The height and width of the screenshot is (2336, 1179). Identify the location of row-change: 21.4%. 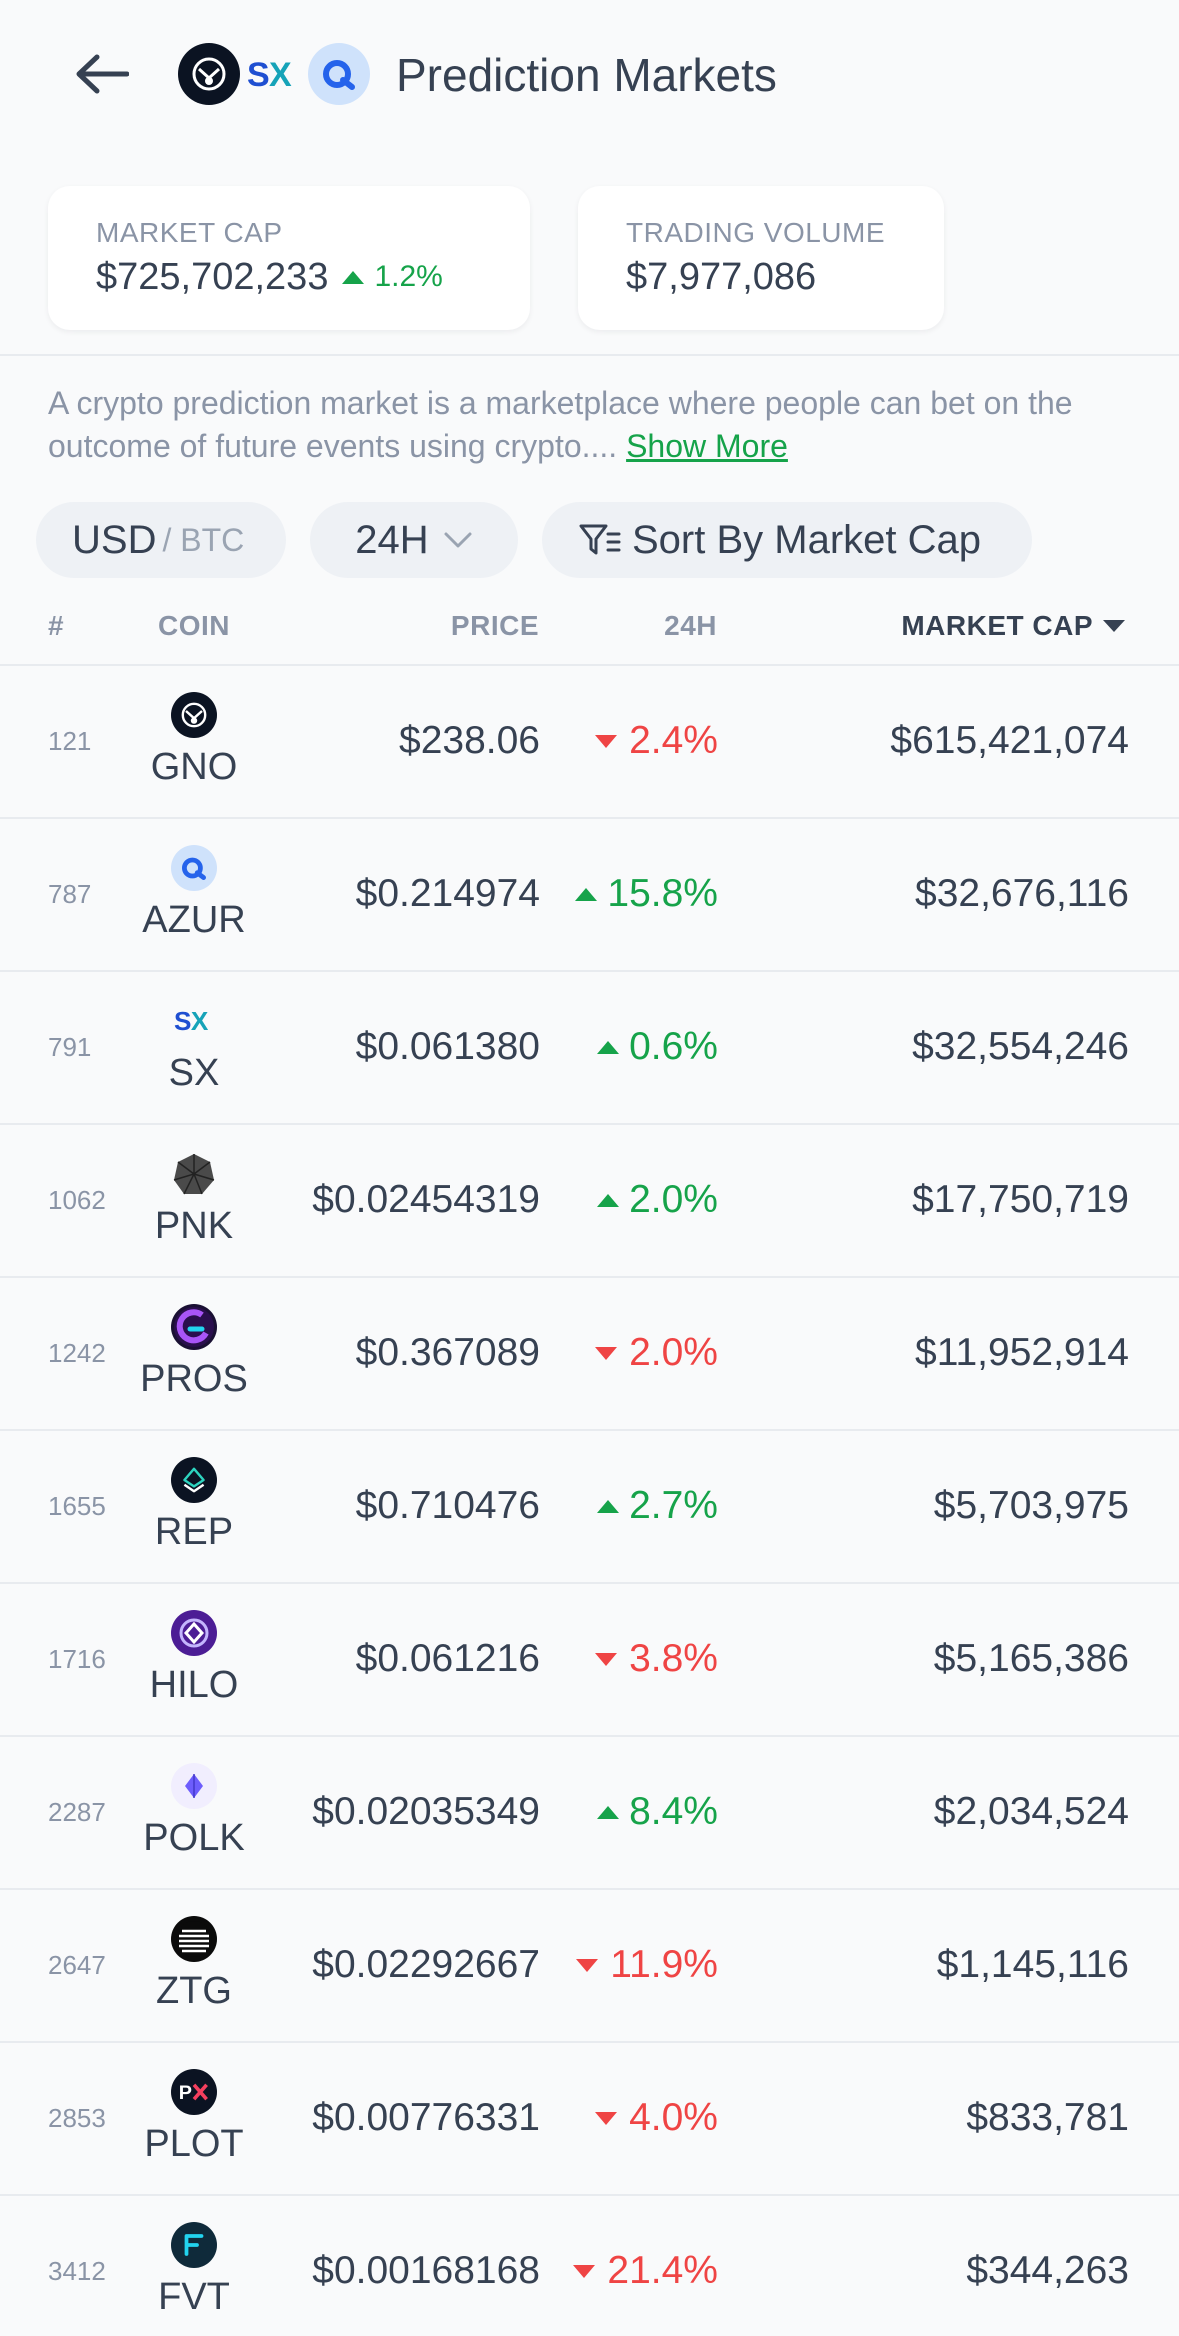
(645, 2271).